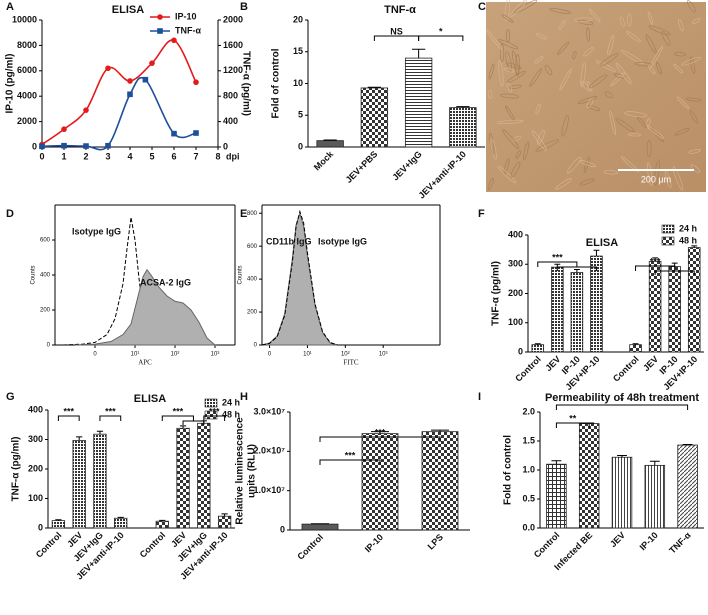  What do you see at coordinates (252, 247) in the screenshot?
I see `y-tick-label: 600` at bounding box center [252, 247].